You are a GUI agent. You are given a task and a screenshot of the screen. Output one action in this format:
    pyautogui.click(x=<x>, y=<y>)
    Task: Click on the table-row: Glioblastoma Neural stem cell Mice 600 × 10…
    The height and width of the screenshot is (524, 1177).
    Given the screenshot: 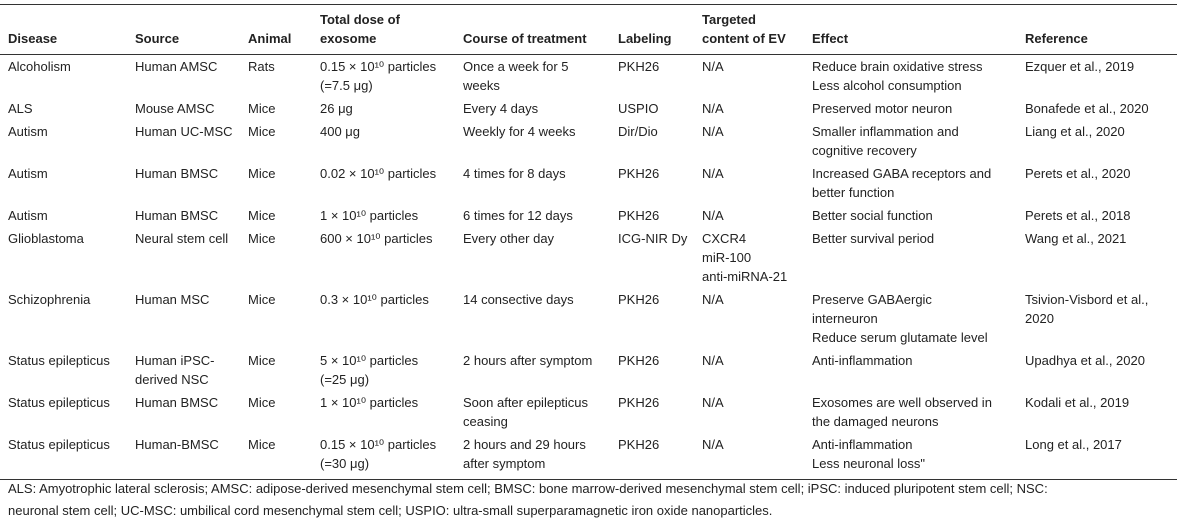 What is the action you would take?
    pyautogui.click(x=588, y=257)
    